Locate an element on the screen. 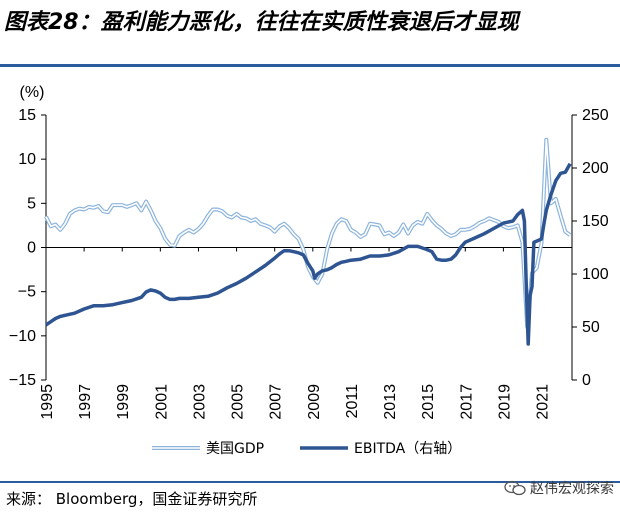  left-tick-label: −15 is located at coordinates (22, 380).